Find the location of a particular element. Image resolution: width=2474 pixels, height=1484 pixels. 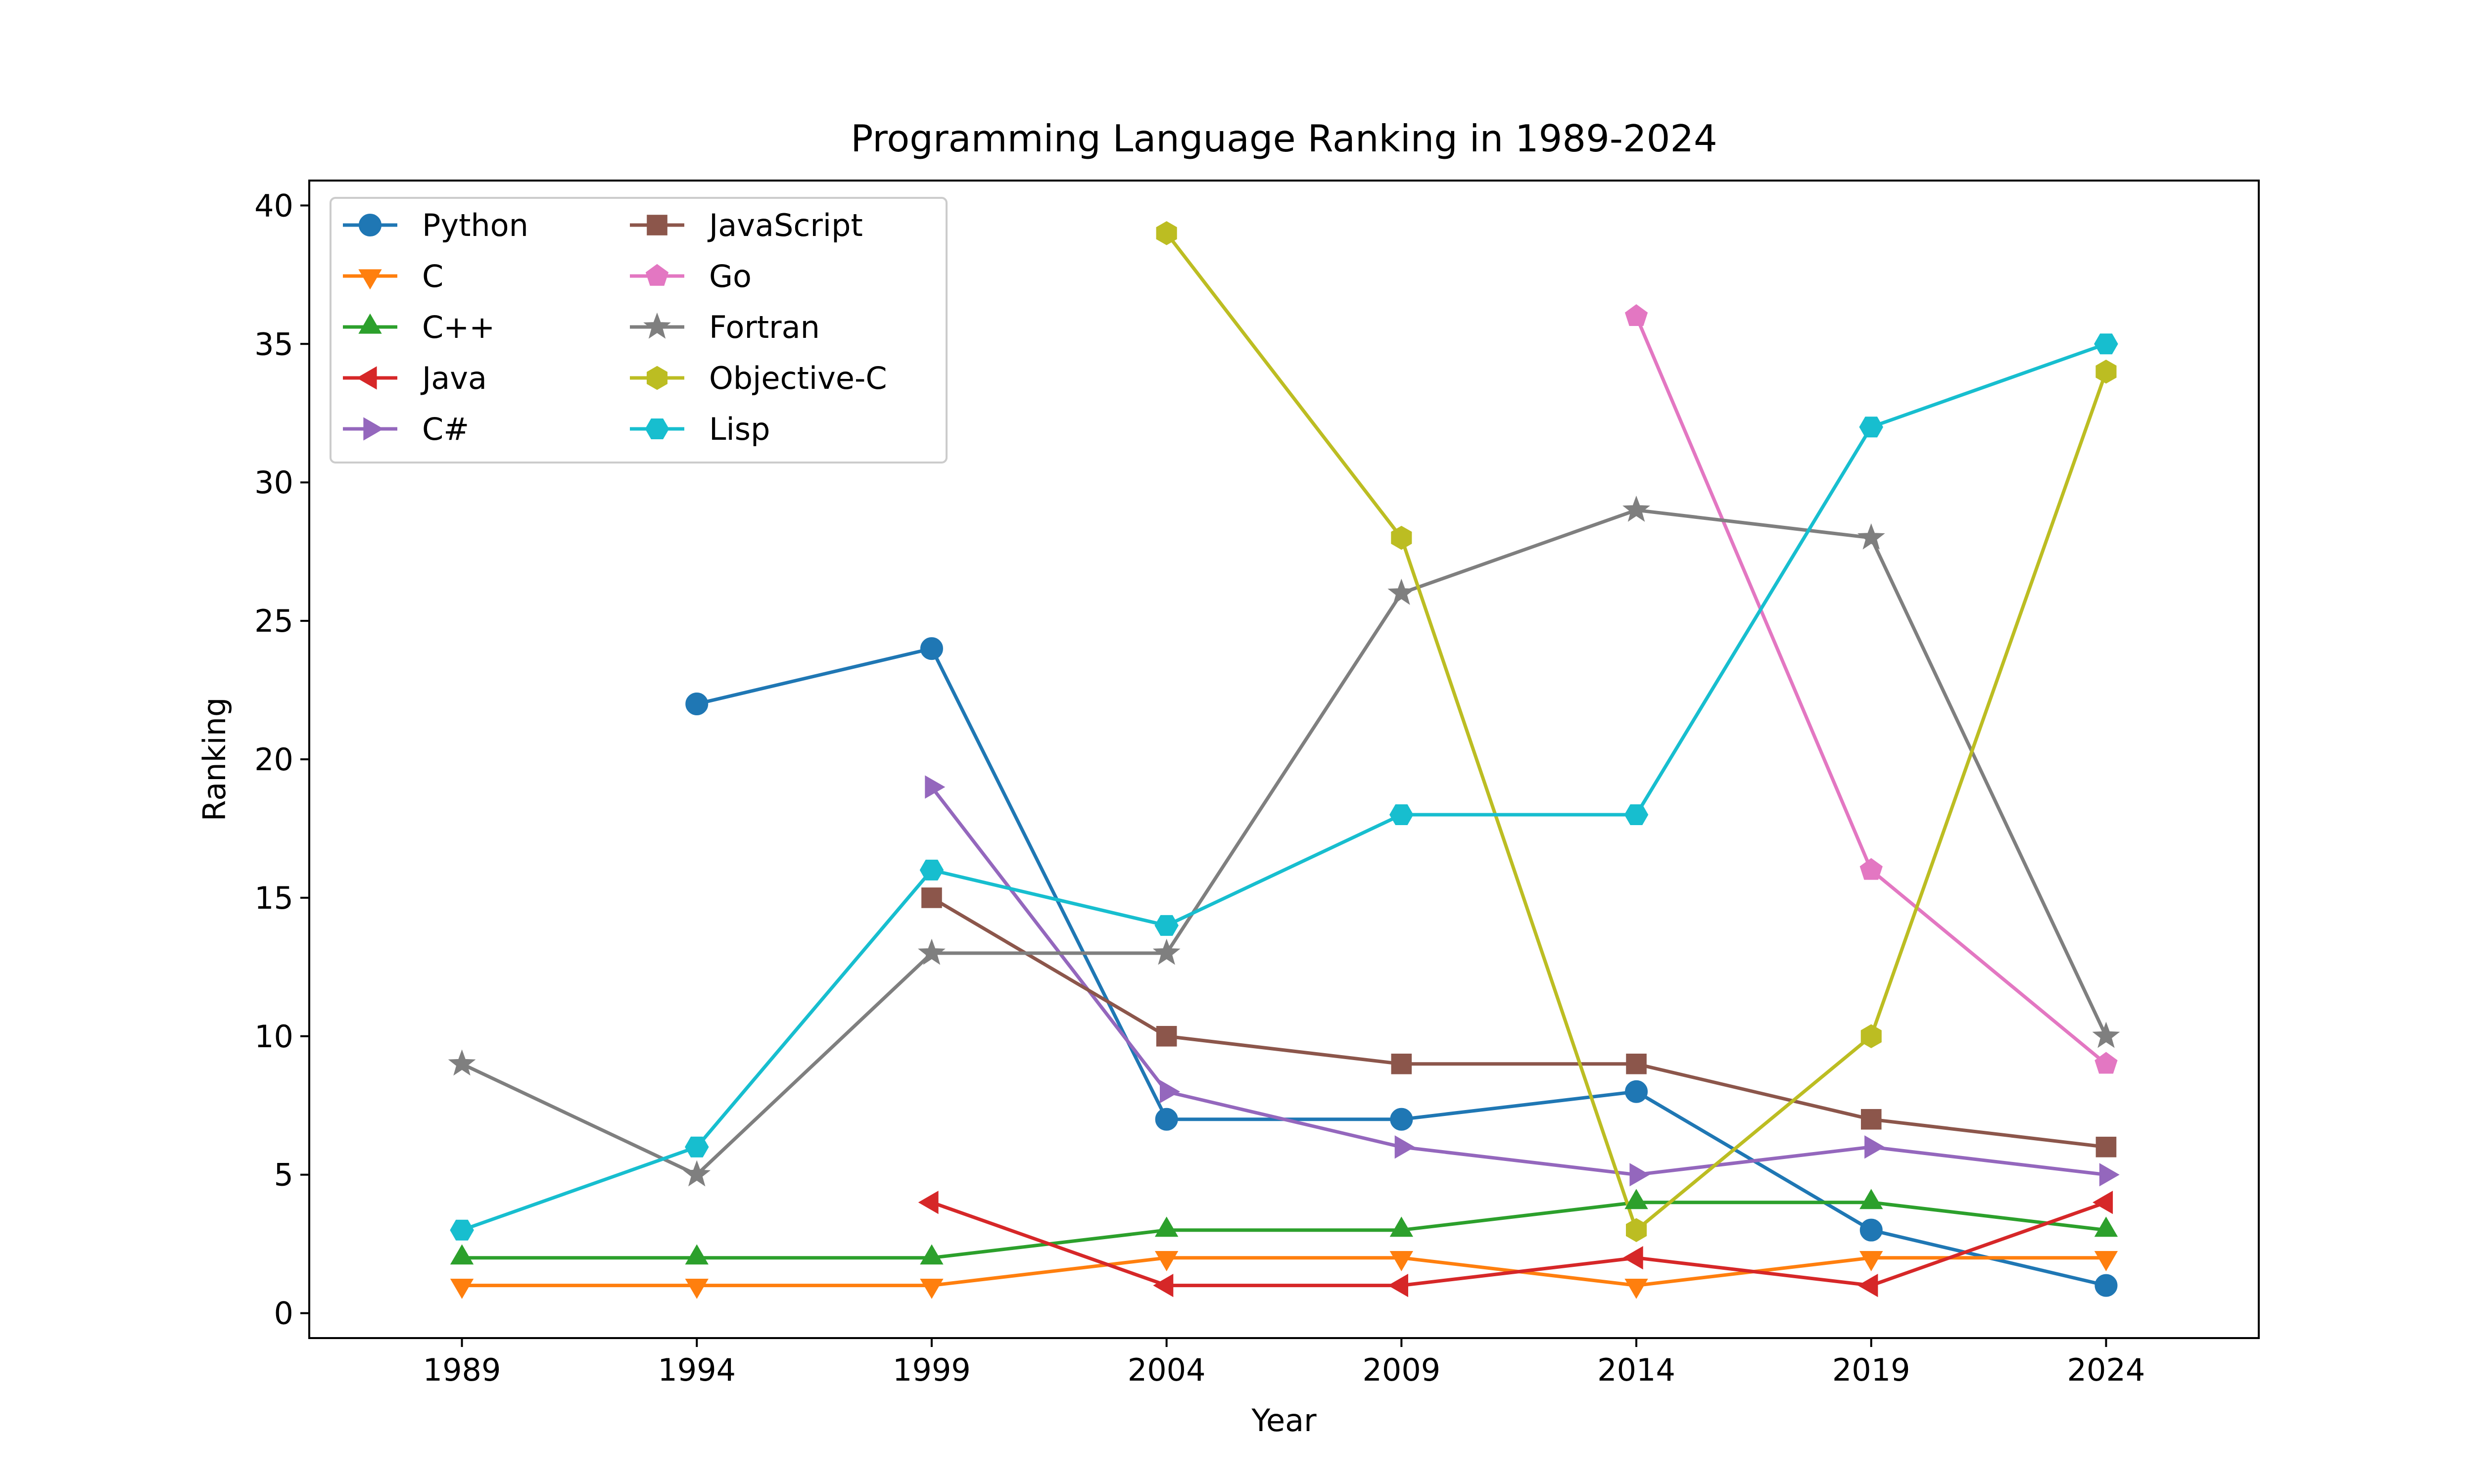

legend-label-c: C++ is located at coordinates (459, 327).